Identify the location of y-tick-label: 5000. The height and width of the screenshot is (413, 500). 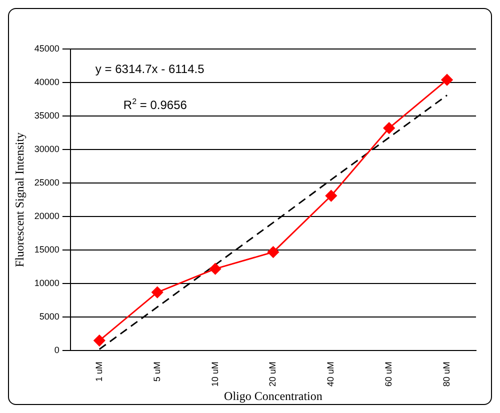
(49, 317).